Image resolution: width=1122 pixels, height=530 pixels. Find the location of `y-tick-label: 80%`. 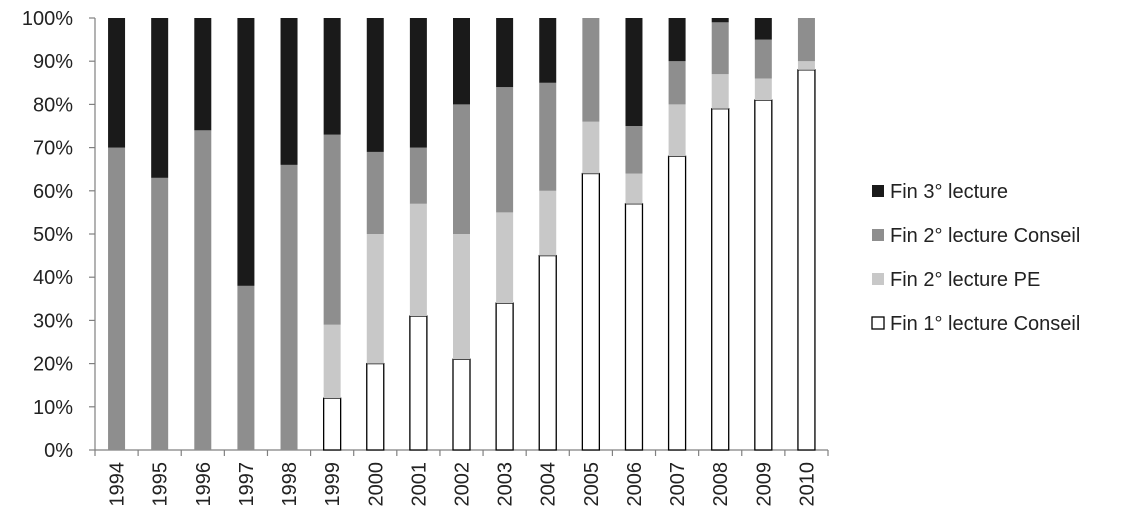

y-tick-label: 80% is located at coordinates (53, 105).